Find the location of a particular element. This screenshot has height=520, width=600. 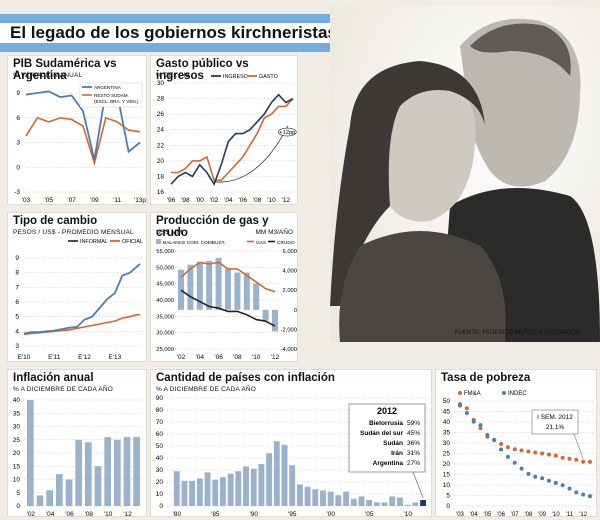

y-tick-label: 28 is located at coordinates (161, 99).